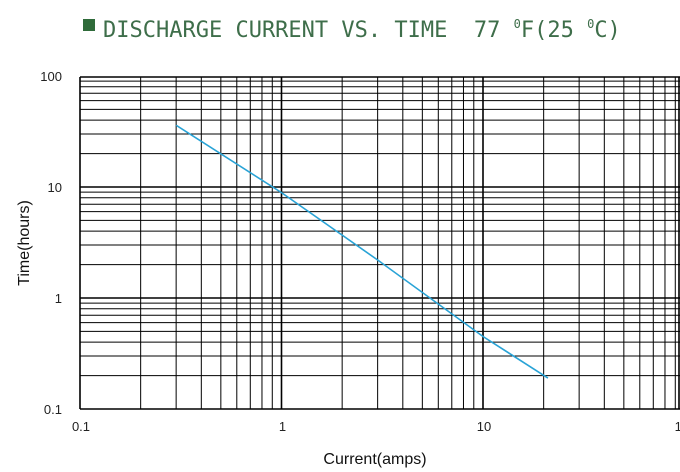 Image resolution: width=680 pixels, height=472 pixels. I want to click on x-tick-label: 0.1, so click(81, 426).